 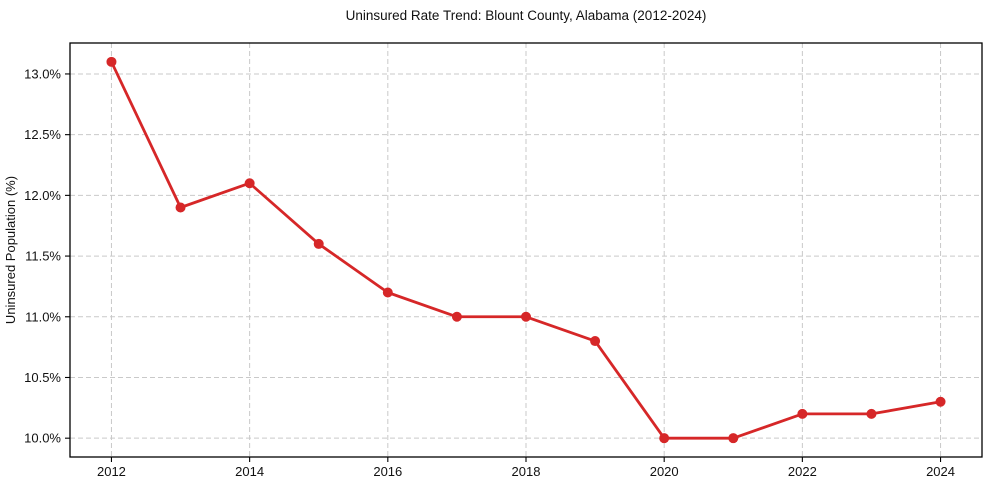 What do you see at coordinates (940, 471) in the screenshot?
I see `x-tick-label: 2024` at bounding box center [940, 471].